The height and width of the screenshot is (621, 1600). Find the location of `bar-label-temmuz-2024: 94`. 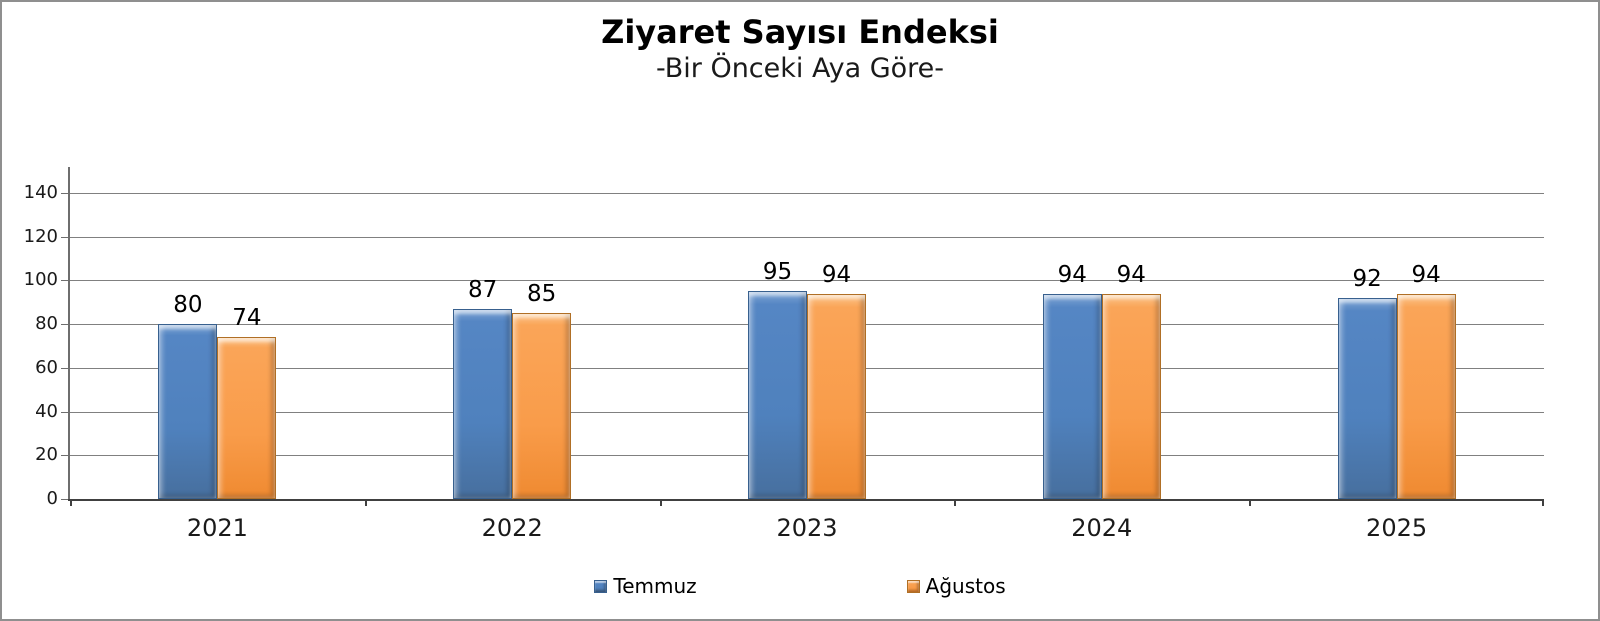

bar-label-temmuz-2024: 94 is located at coordinates (1072, 275).